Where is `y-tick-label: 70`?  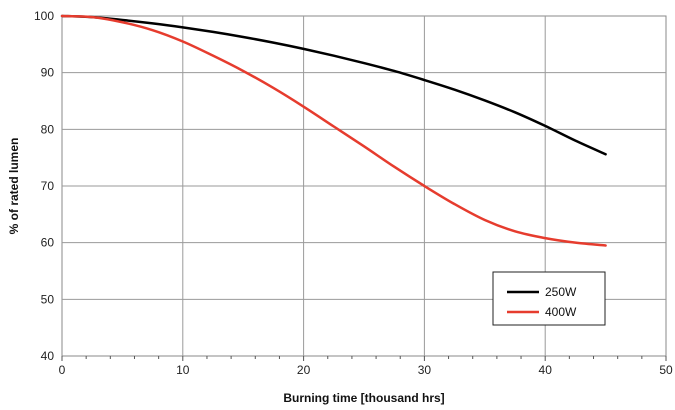 y-tick-label: 70 is located at coordinates (48, 186).